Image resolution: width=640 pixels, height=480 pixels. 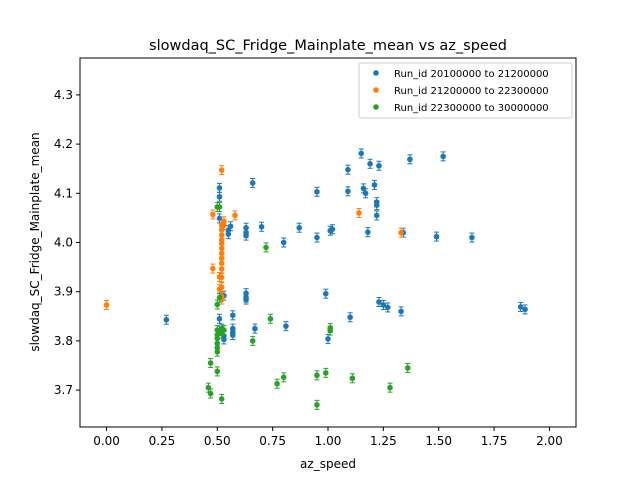 I want to click on y-tick-label: 3.7, so click(x=63, y=390).